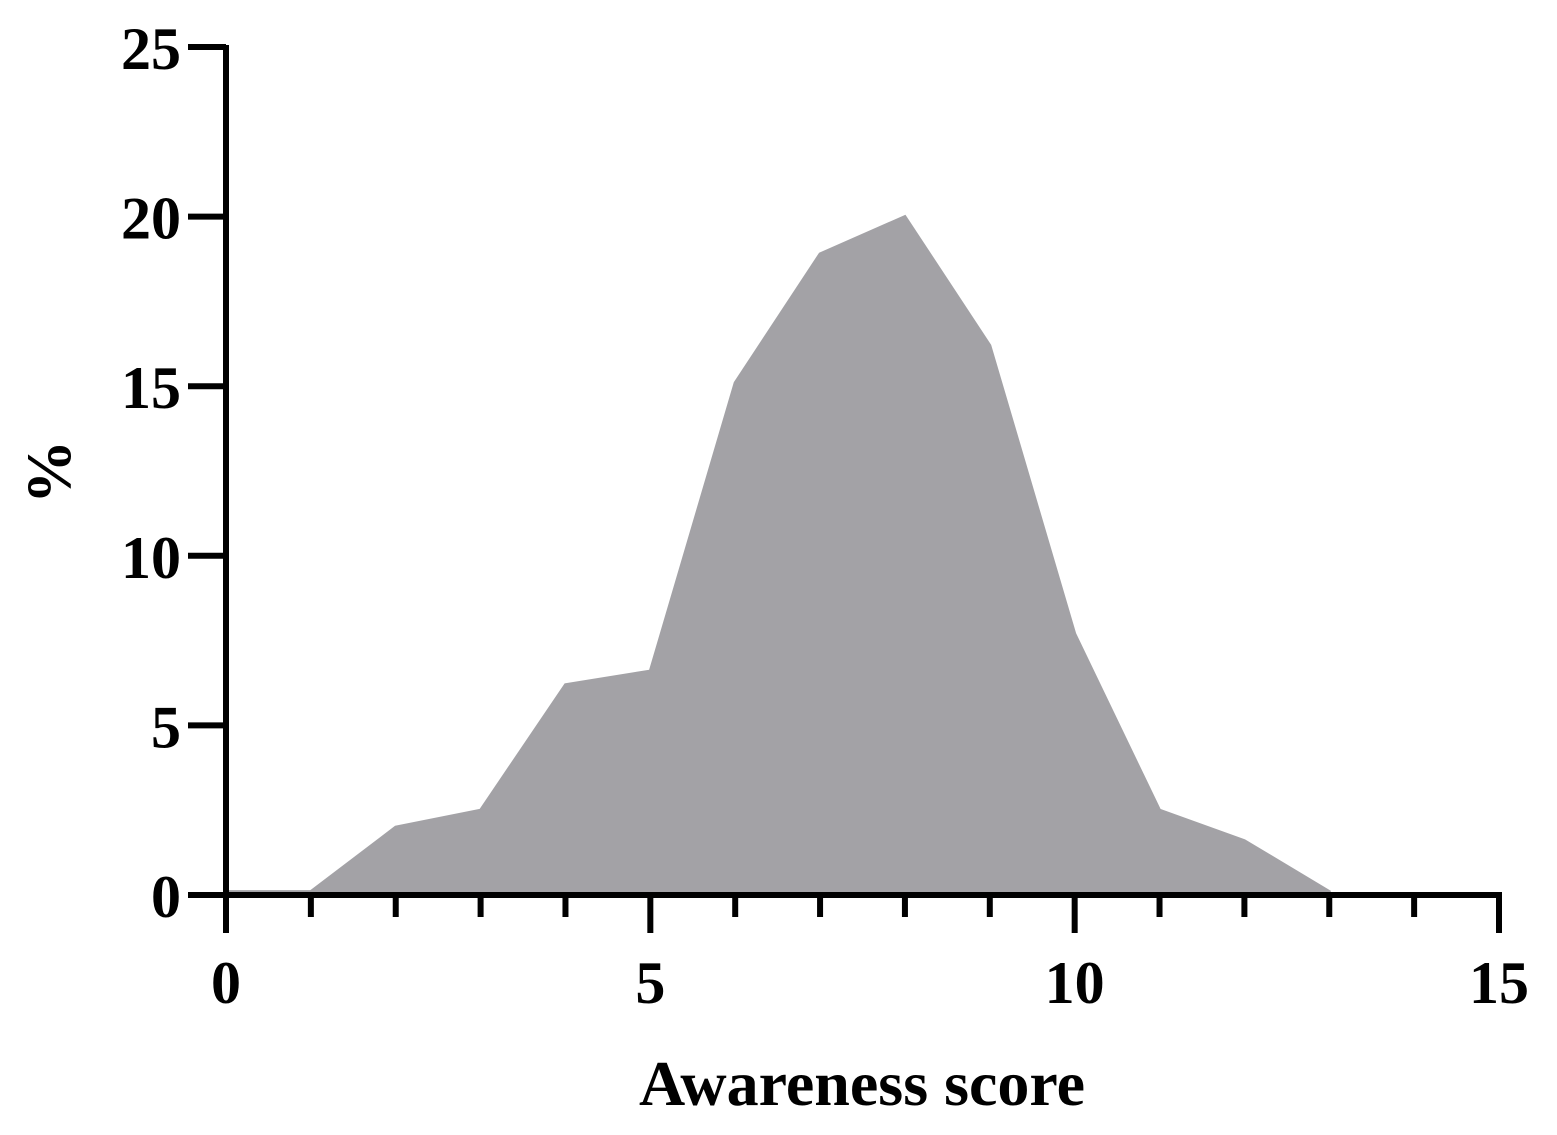 Image resolution: width=1557 pixels, height=1135 pixels. What do you see at coordinates (650, 983) in the screenshot?
I see `x-tick-label: 5` at bounding box center [650, 983].